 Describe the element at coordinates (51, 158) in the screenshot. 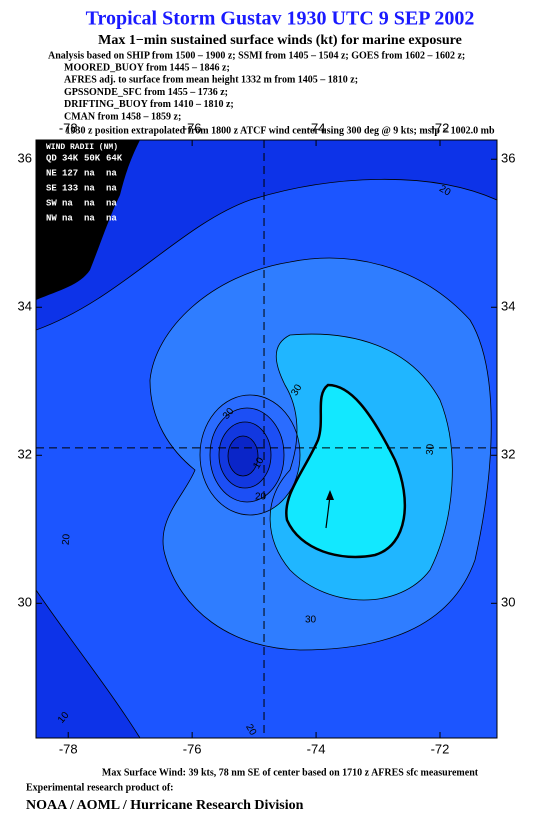

I see `wind-radii-header: QD` at that location.